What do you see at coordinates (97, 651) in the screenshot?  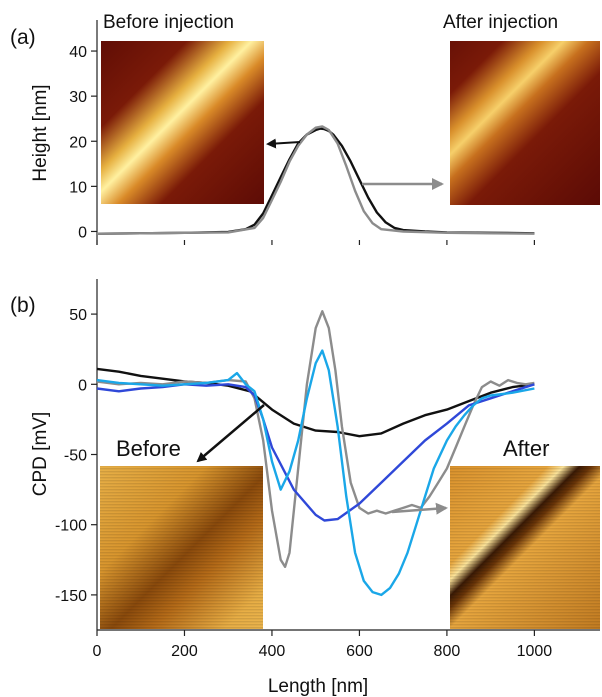 I see `x-tick-label: 0` at bounding box center [97, 651].